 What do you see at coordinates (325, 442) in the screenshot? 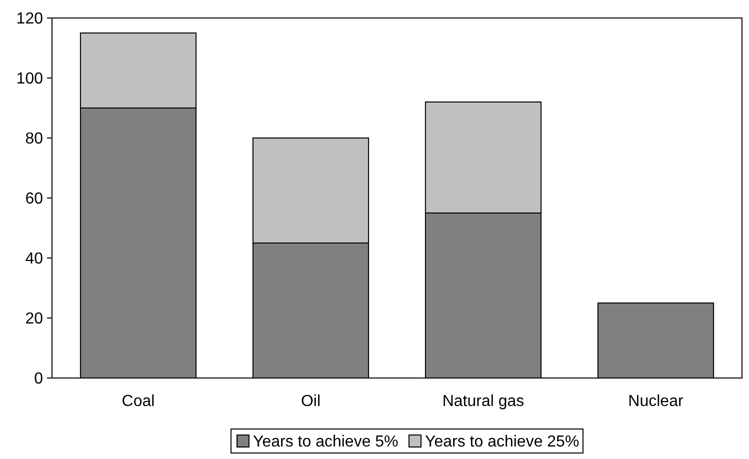
I see `legend-label: Years to achieve 5%` at bounding box center [325, 442].